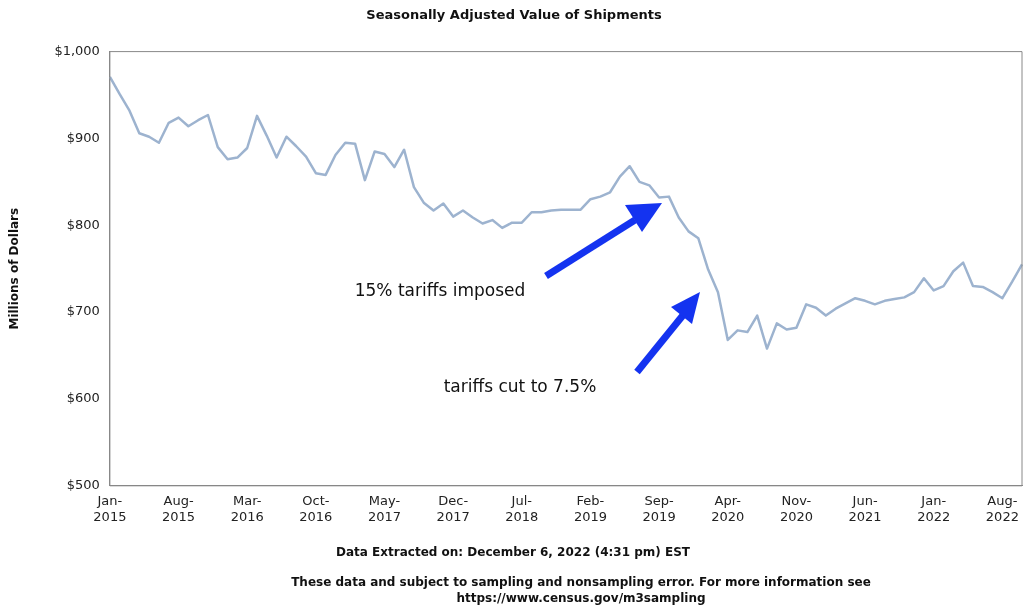  I want to click on x-tick-label: Nov-2020, so click(796, 508).